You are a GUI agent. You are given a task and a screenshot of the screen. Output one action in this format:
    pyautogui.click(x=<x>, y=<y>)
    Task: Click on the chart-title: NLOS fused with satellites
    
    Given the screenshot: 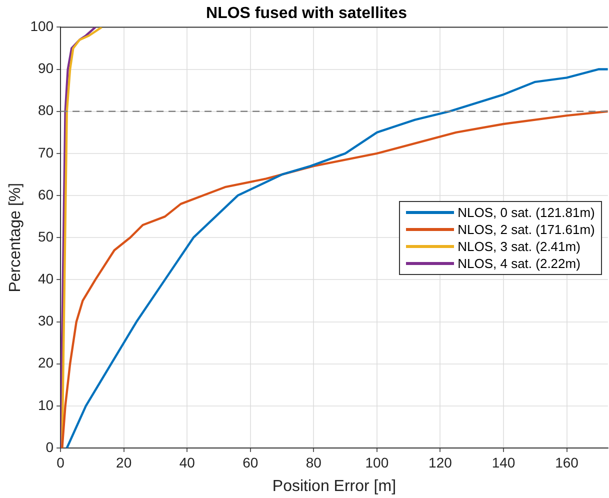 What is the action you would take?
    pyautogui.click(x=307, y=13)
    